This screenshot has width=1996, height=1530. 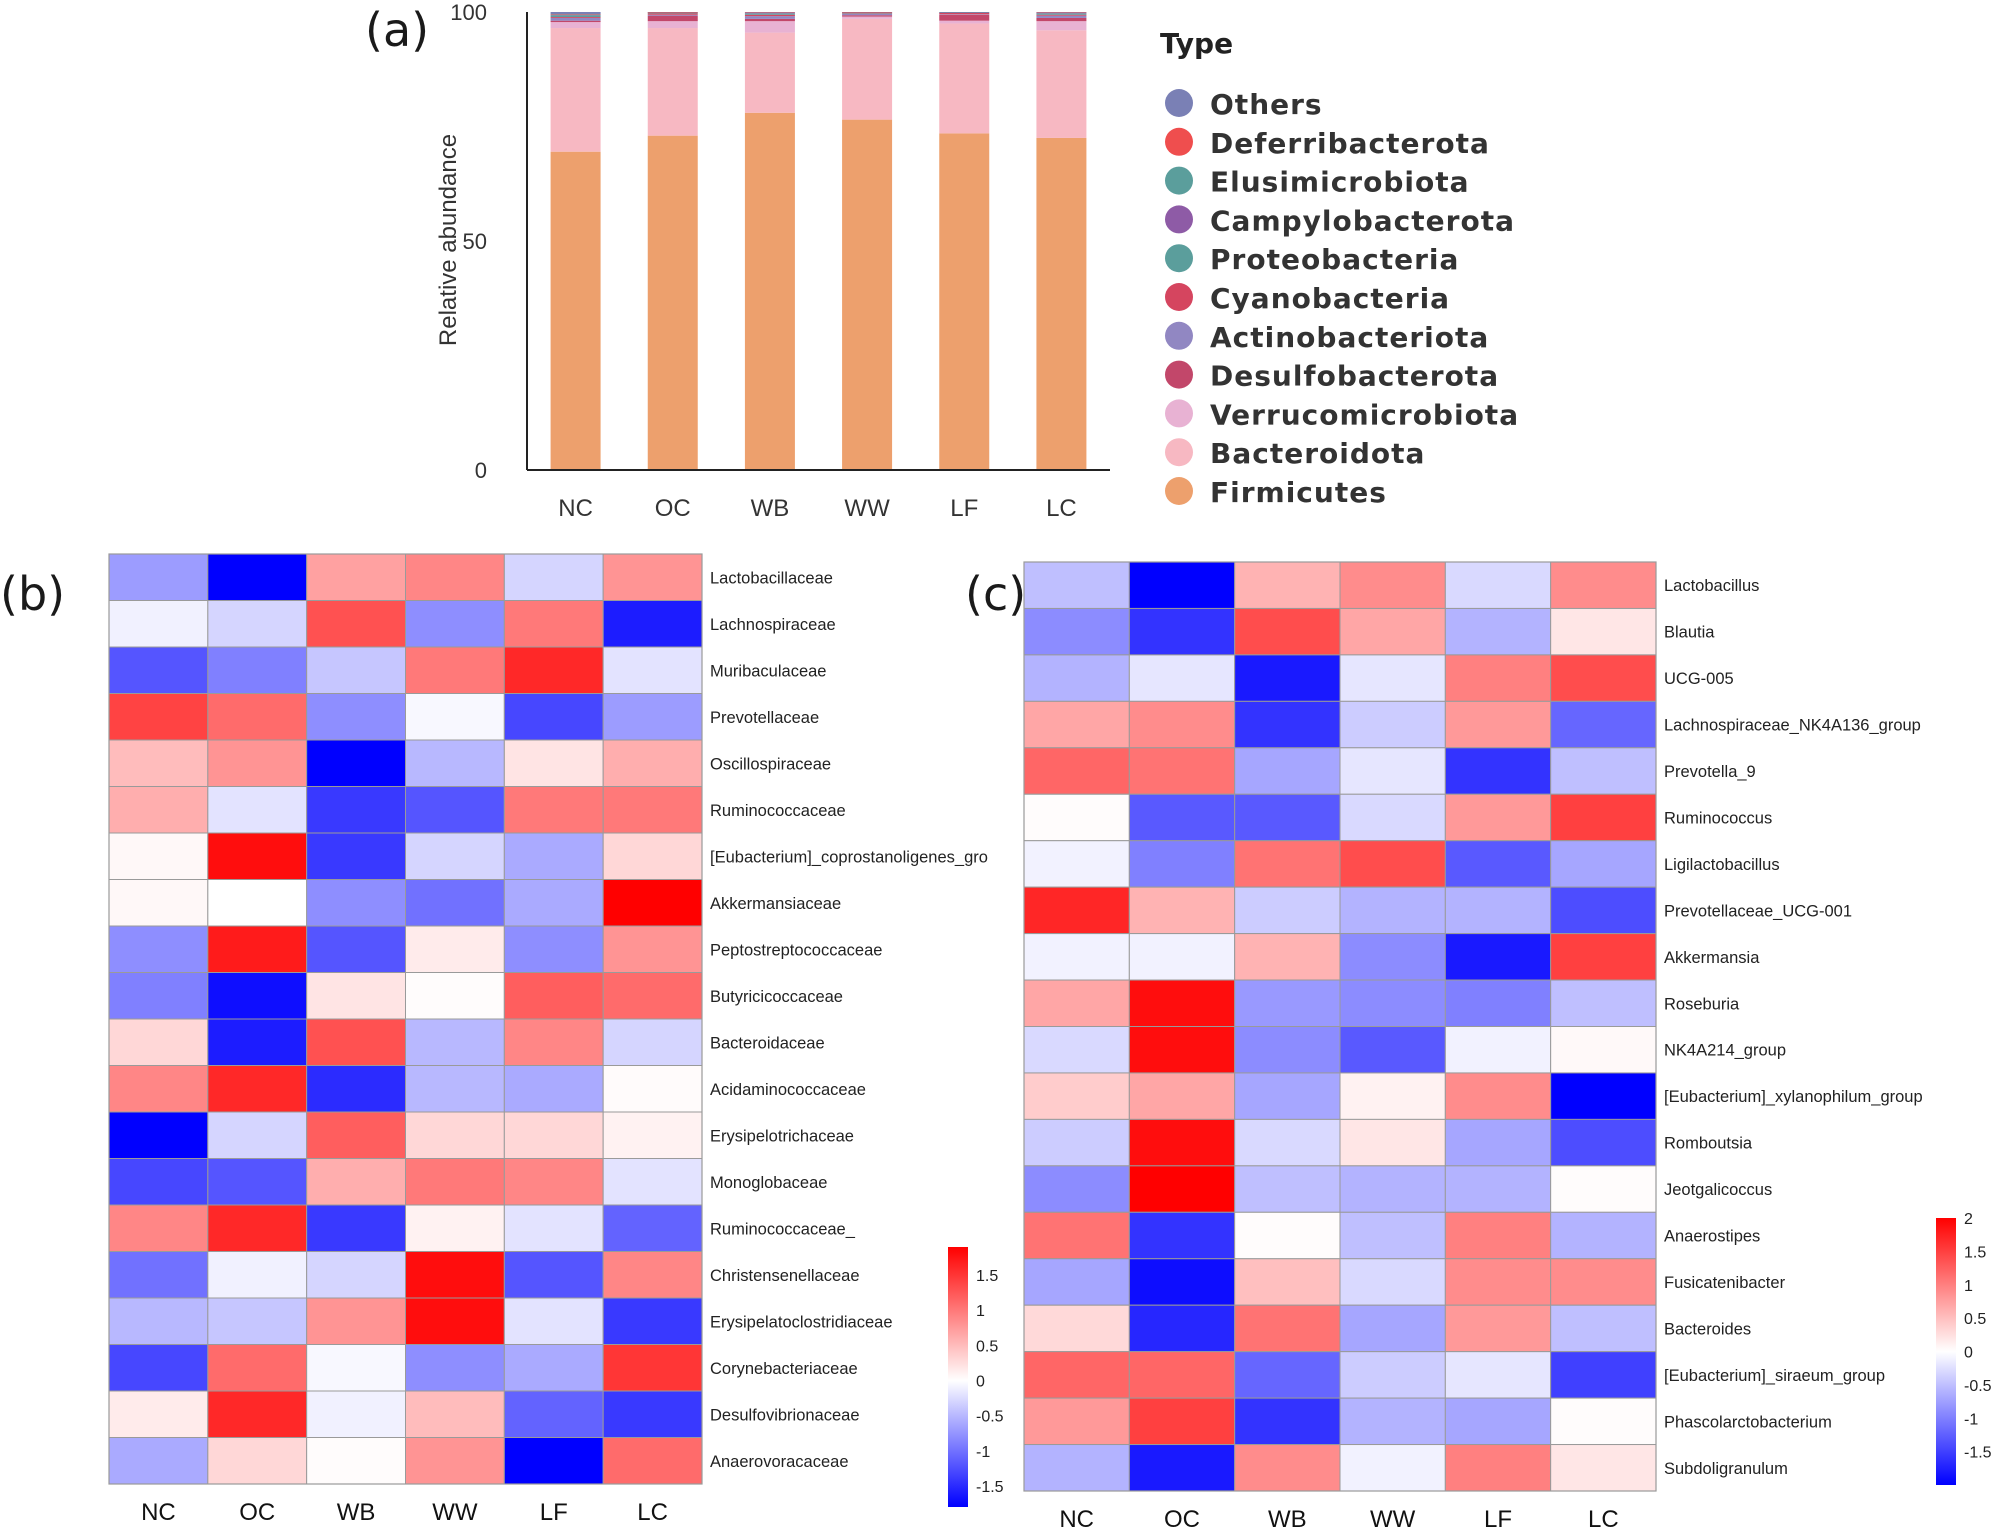 I want to click on heatmap-cell-jeotgalicoccus-wb, so click(x=1287, y=1189).